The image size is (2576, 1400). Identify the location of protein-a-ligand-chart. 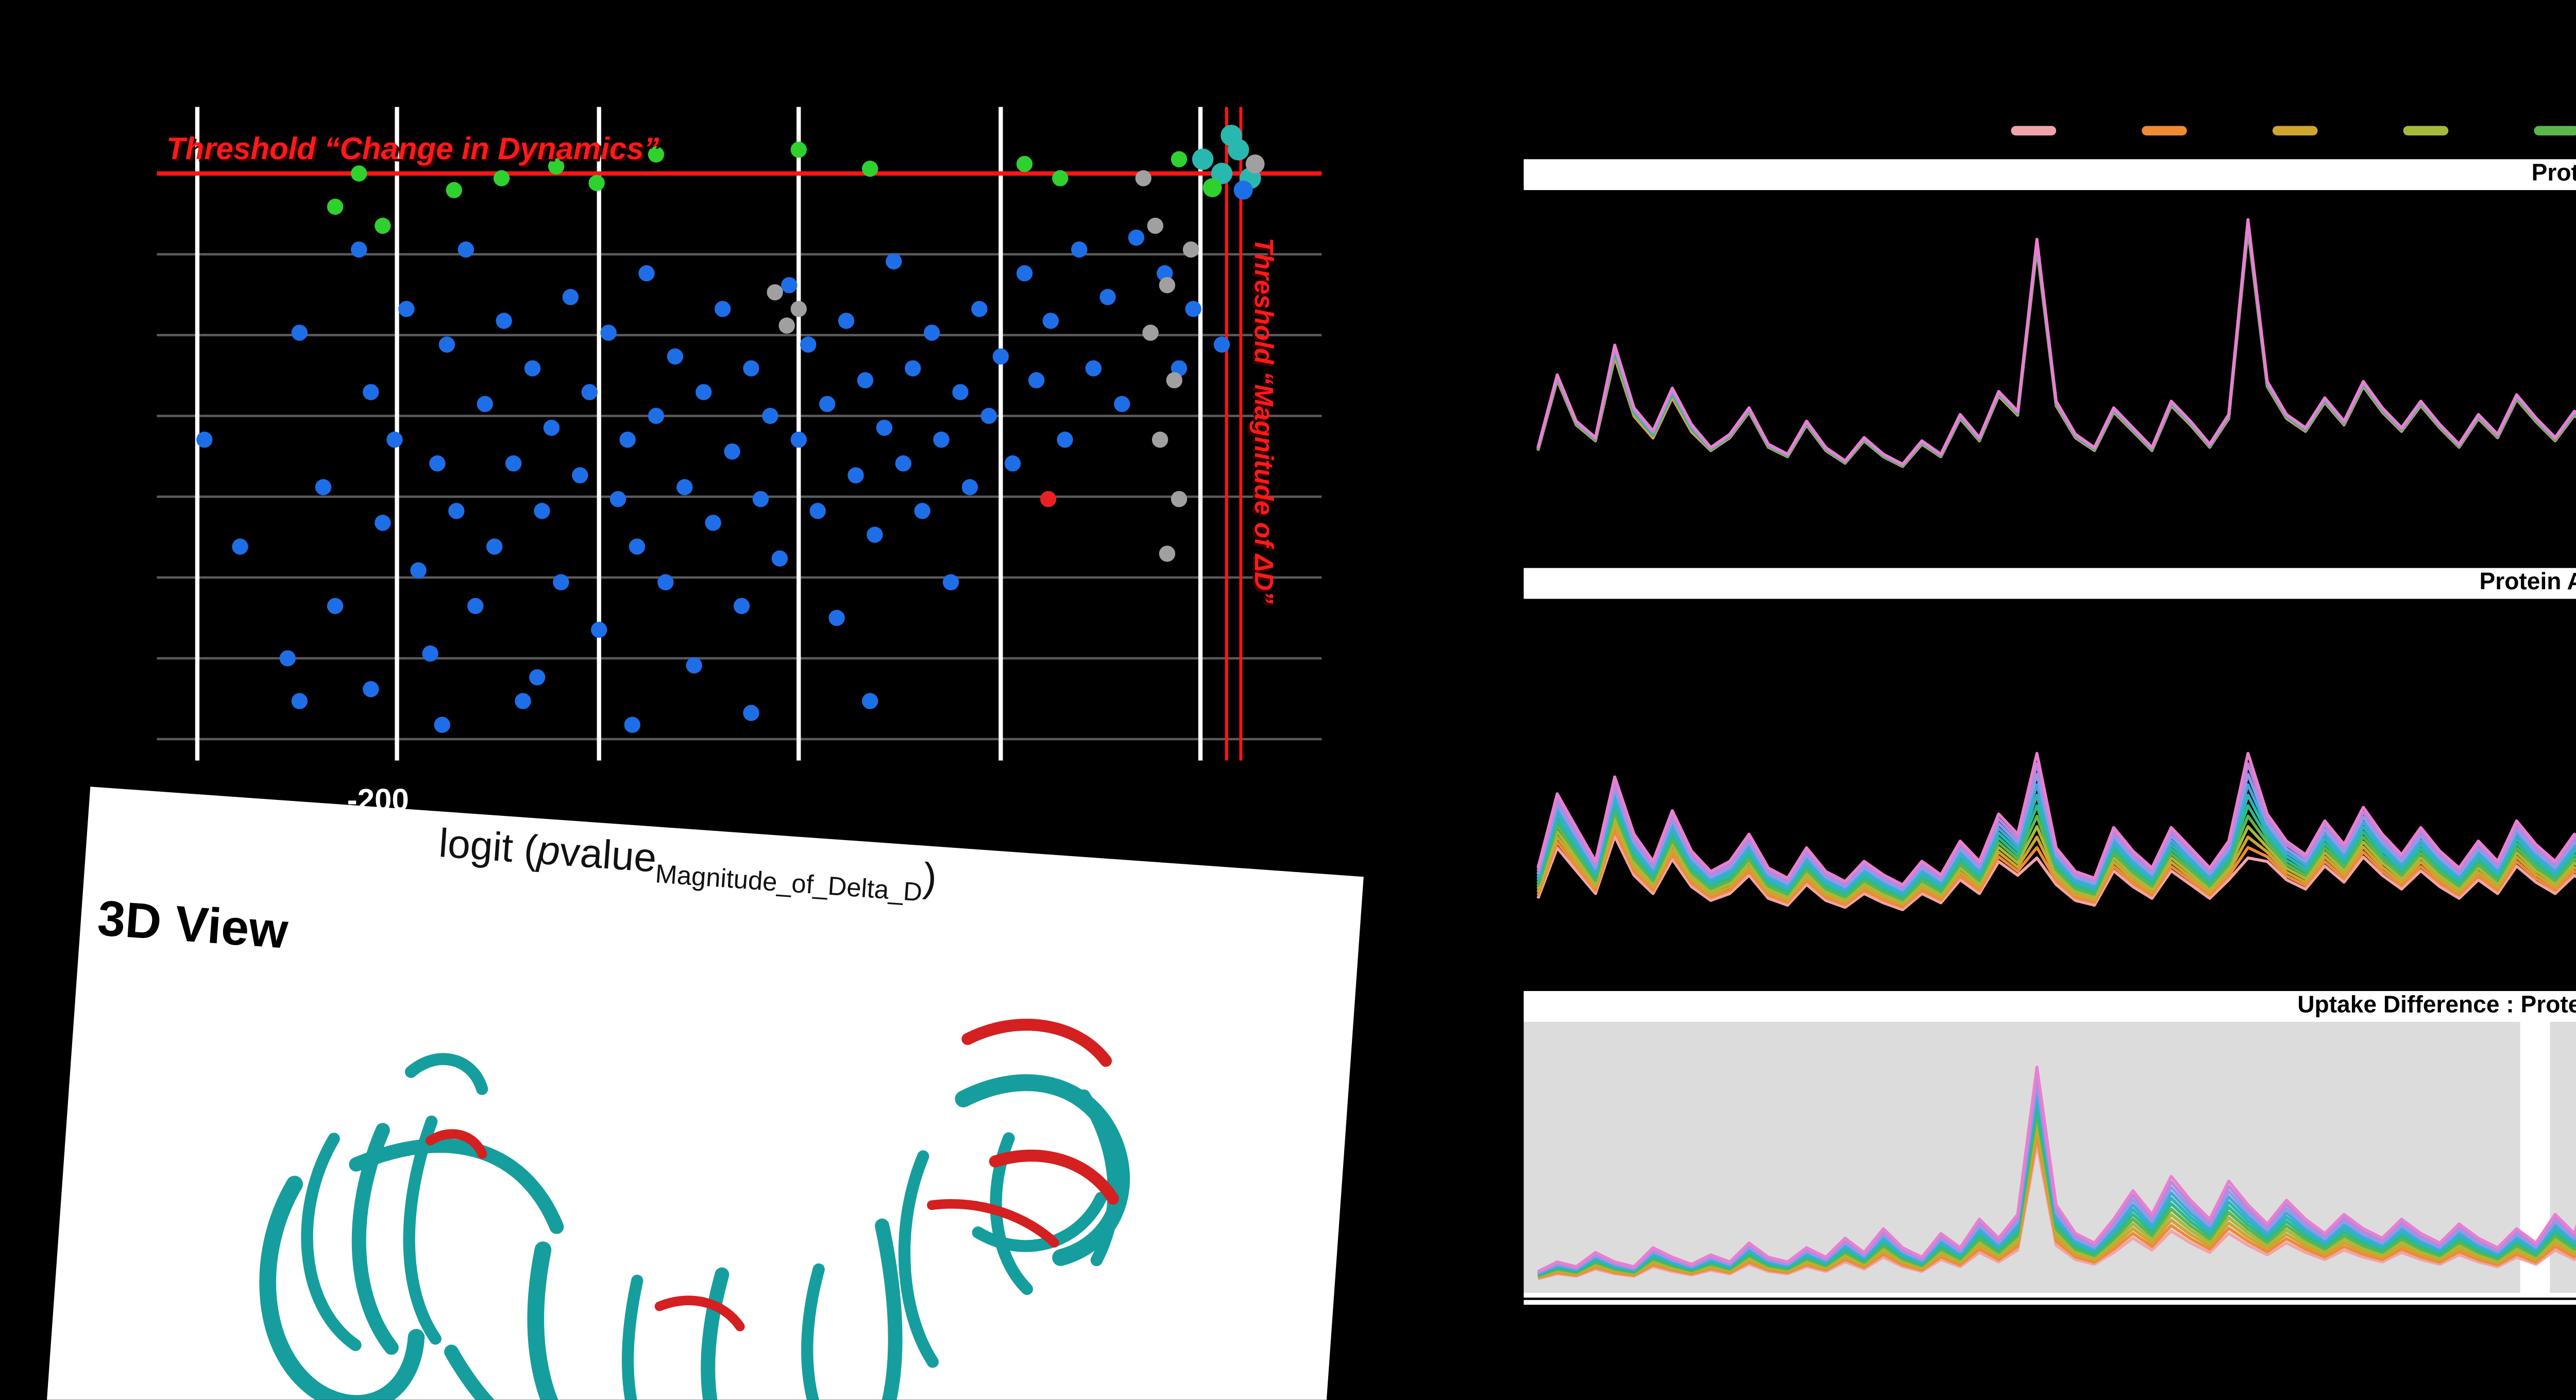
(2049, 787).